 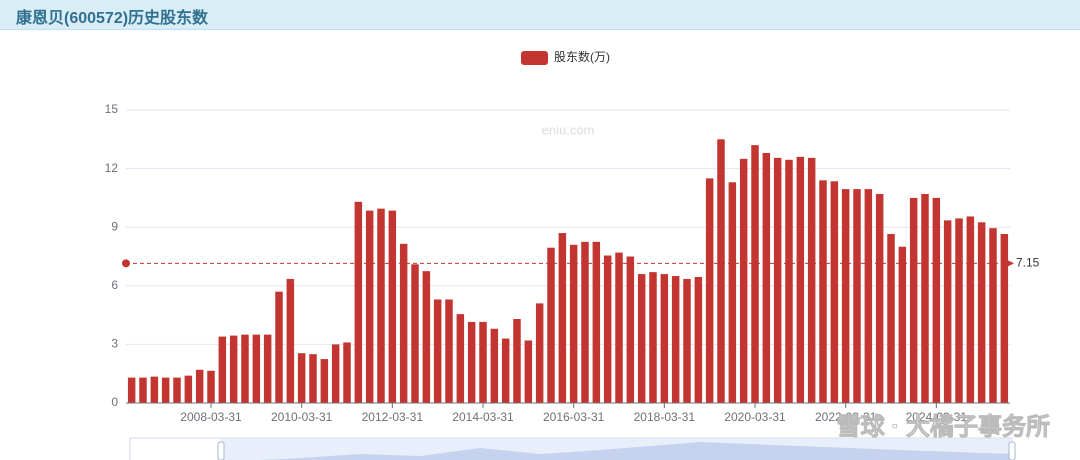 What do you see at coordinates (114, 285) in the screenshot?
I see `y-tick-label: 6` at bounding box center [114, 285].